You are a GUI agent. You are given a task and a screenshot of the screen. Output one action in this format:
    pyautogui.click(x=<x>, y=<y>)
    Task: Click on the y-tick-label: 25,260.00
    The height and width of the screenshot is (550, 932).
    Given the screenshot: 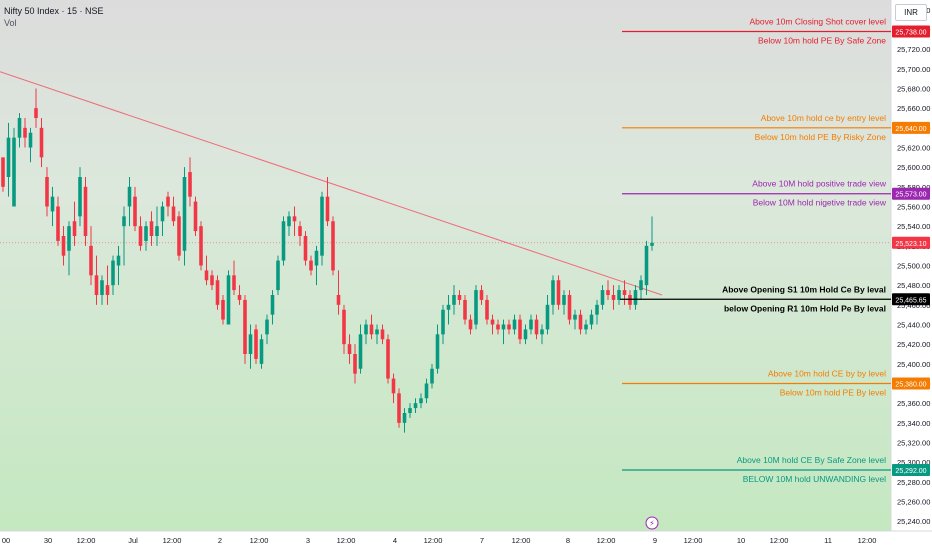 What is the action you would take?
    pyautogui.click(x=913, y=502)
    